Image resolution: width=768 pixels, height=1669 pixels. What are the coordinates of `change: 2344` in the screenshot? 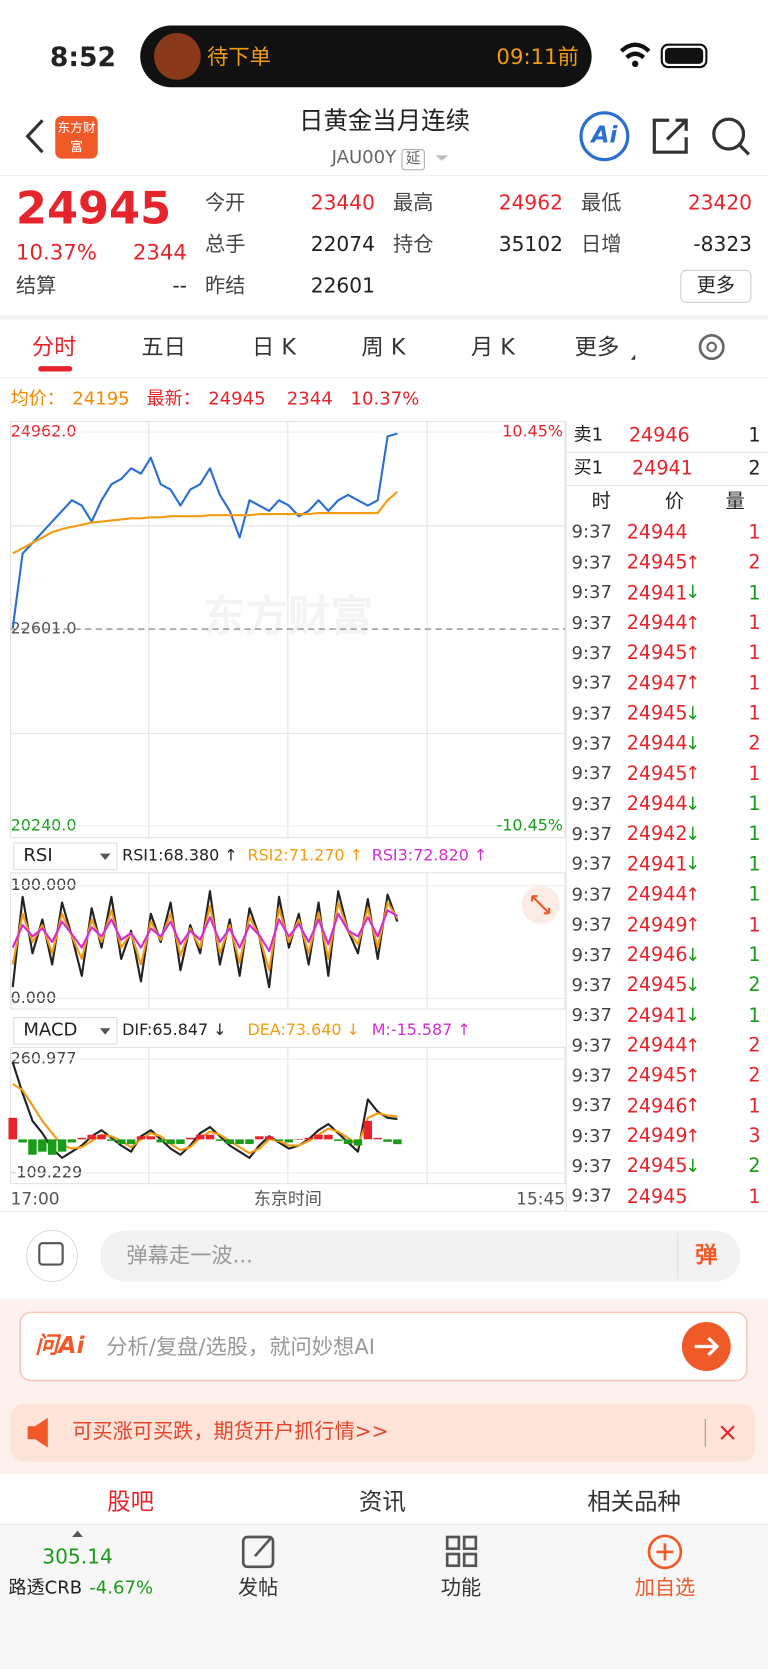 It's located at (159, 252).